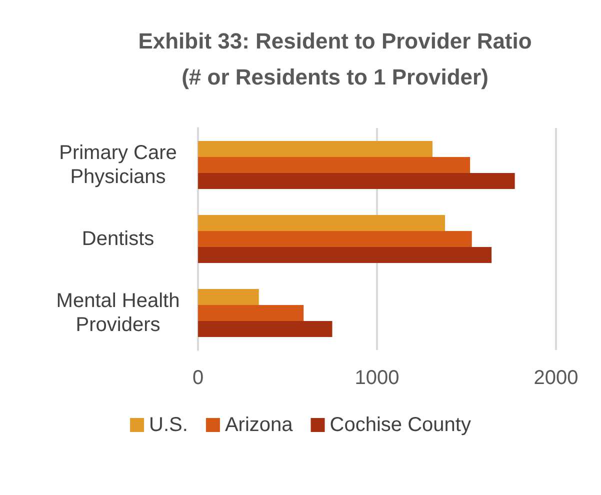 This screenshot has height=495, width=601. What do you see at coordinates (118, 239) in the screenshot?
I see `y-tick-label: Dentists` at bounding box center [118, 239].